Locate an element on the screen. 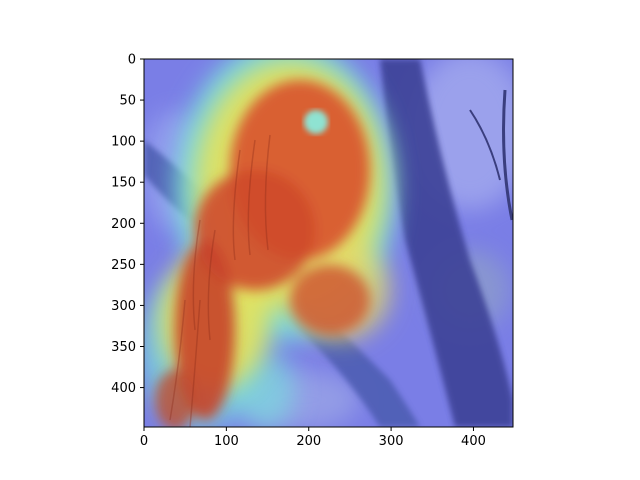 This screenshot has width=640, height=480. y-tick-label: 350 is located at coordinates (123, 347).